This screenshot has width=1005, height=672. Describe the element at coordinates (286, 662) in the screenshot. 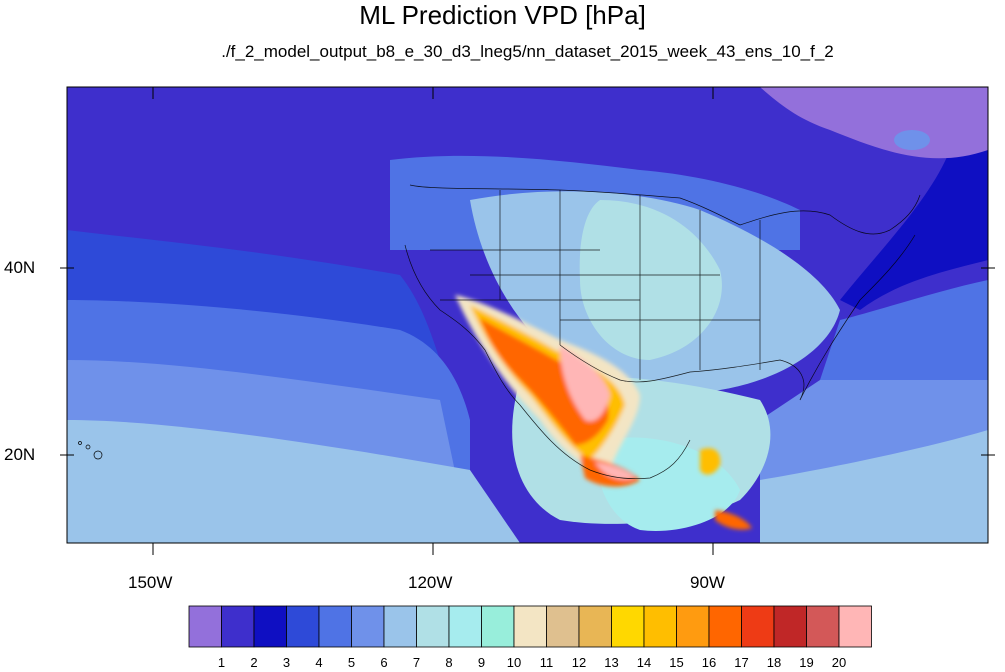

I see `colorbar-label: 3` at that location.